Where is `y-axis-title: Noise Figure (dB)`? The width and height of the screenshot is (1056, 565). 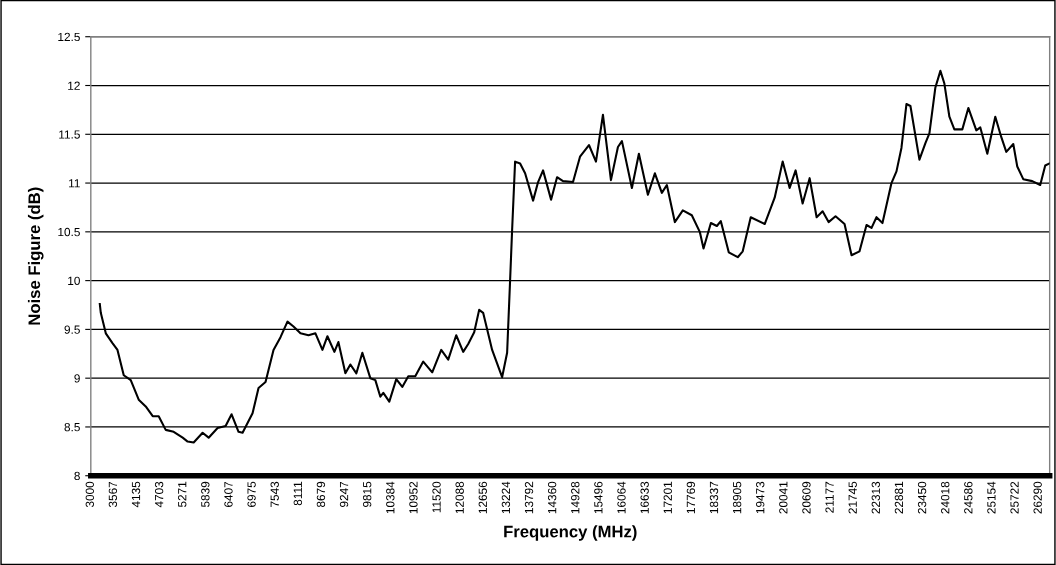
y-axis-title: Noise Figure (dB) is located at coordinates (35, 256).